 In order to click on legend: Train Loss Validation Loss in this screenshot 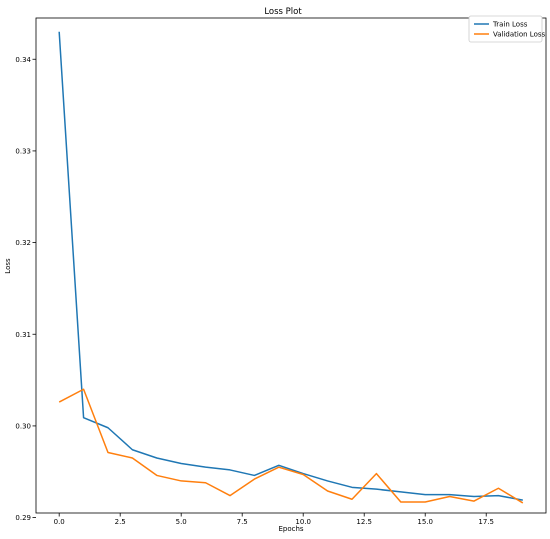, I will do `click(507, 29)`.